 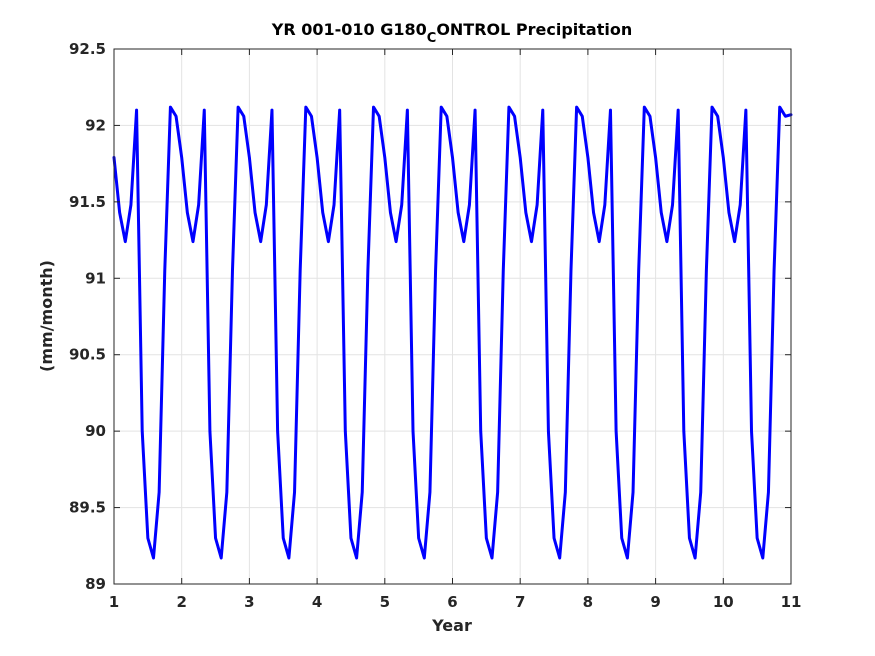 What do you see at coordinates (249, 602) in the screenshot?
I see `x-tick-label: 3` at bounding box center [249, 602].